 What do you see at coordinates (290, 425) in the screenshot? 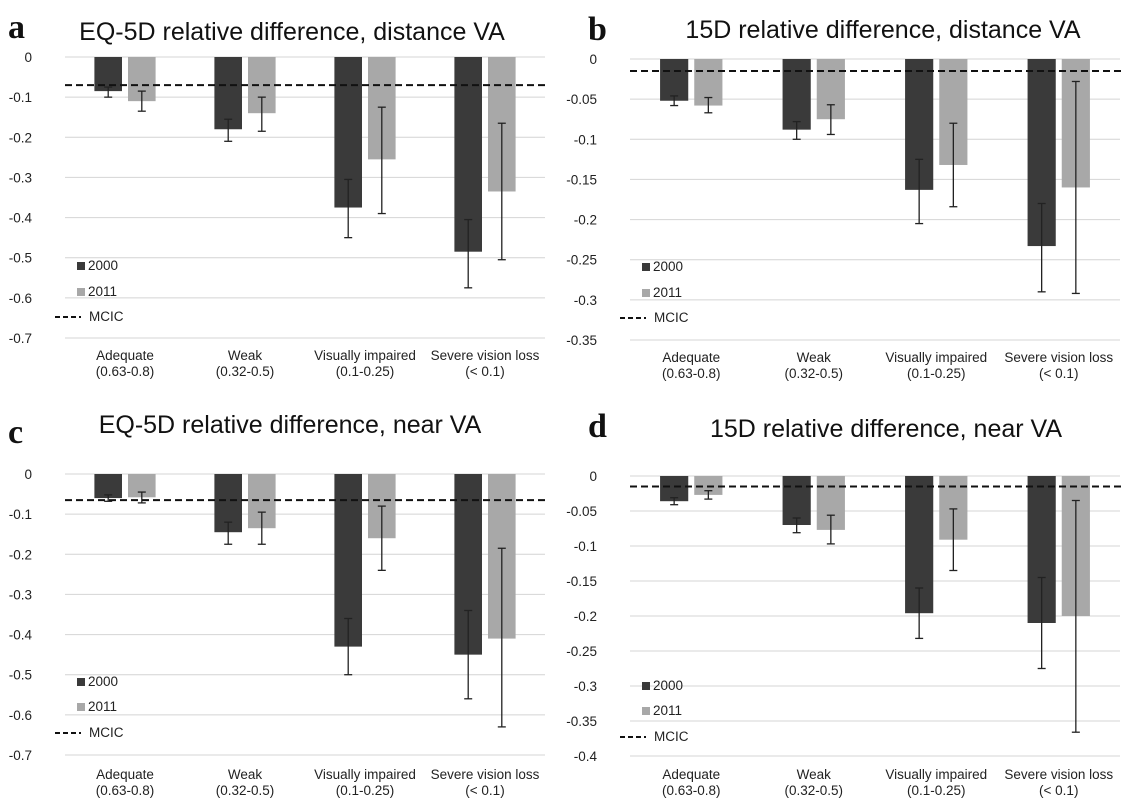
I see `chart-title: EQ-5D relative difference, near VA` at bounding box center [290, 425].